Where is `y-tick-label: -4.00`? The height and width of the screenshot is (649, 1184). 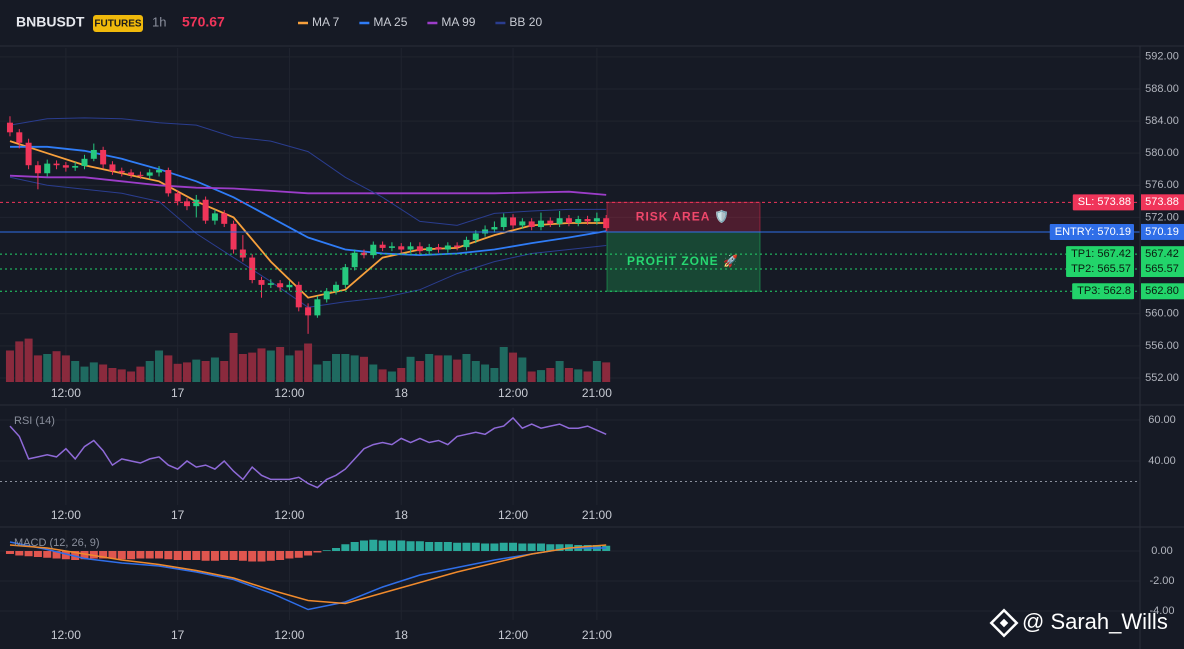
y-tick-label: -4.00 is located at coordinates (1161, 611).